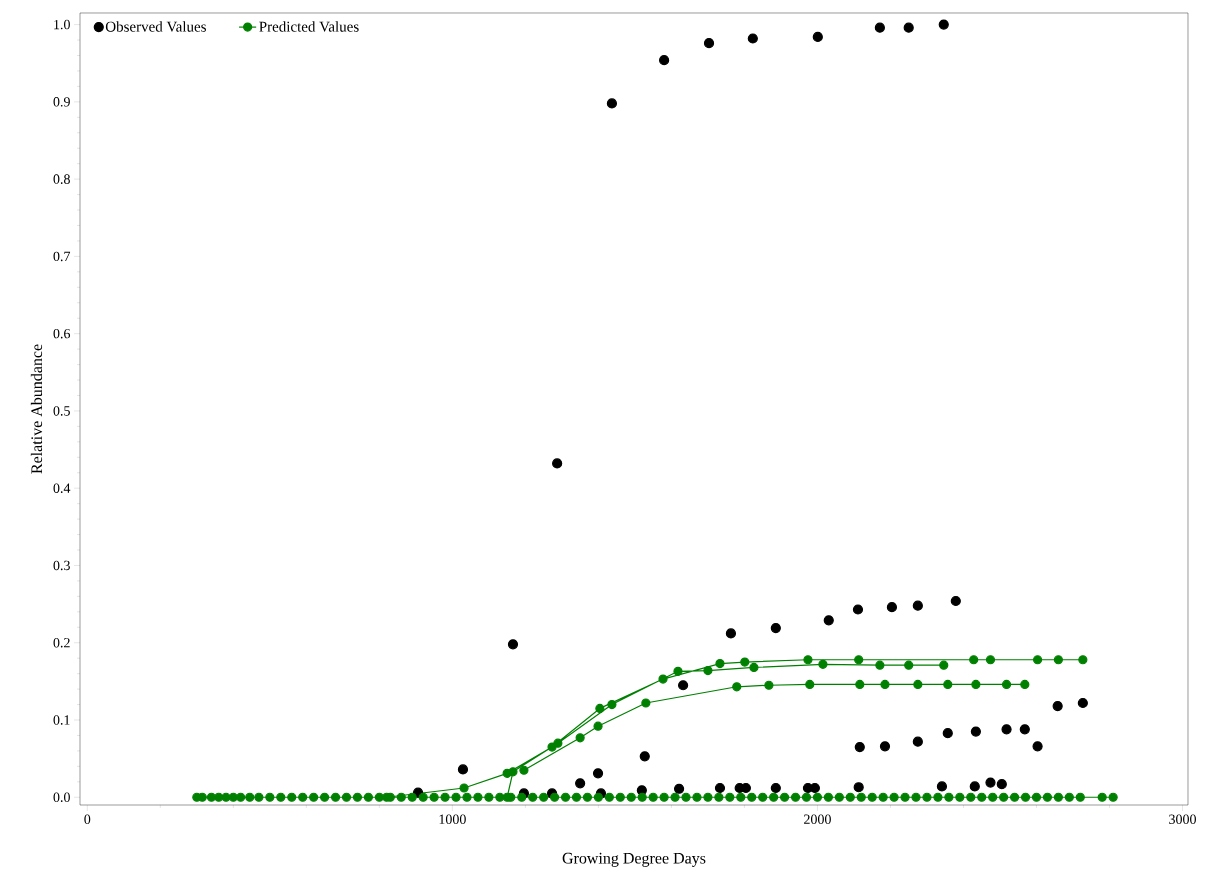  I want to click on x-tick-label: 3000, so click(1182, 819).